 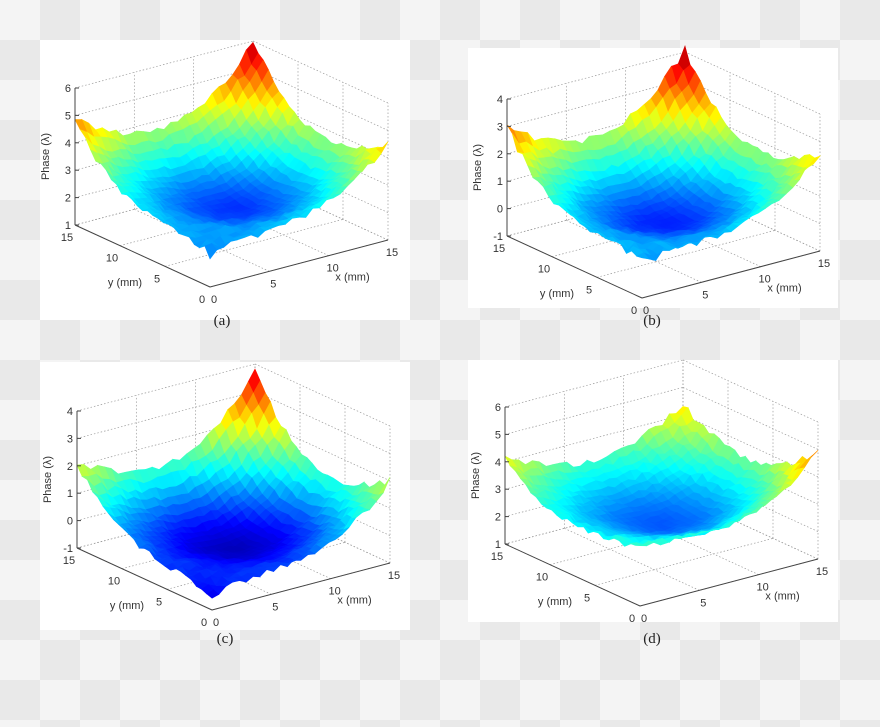 I want to click on panel-b-caption: (b), so click(x=652, y=321).